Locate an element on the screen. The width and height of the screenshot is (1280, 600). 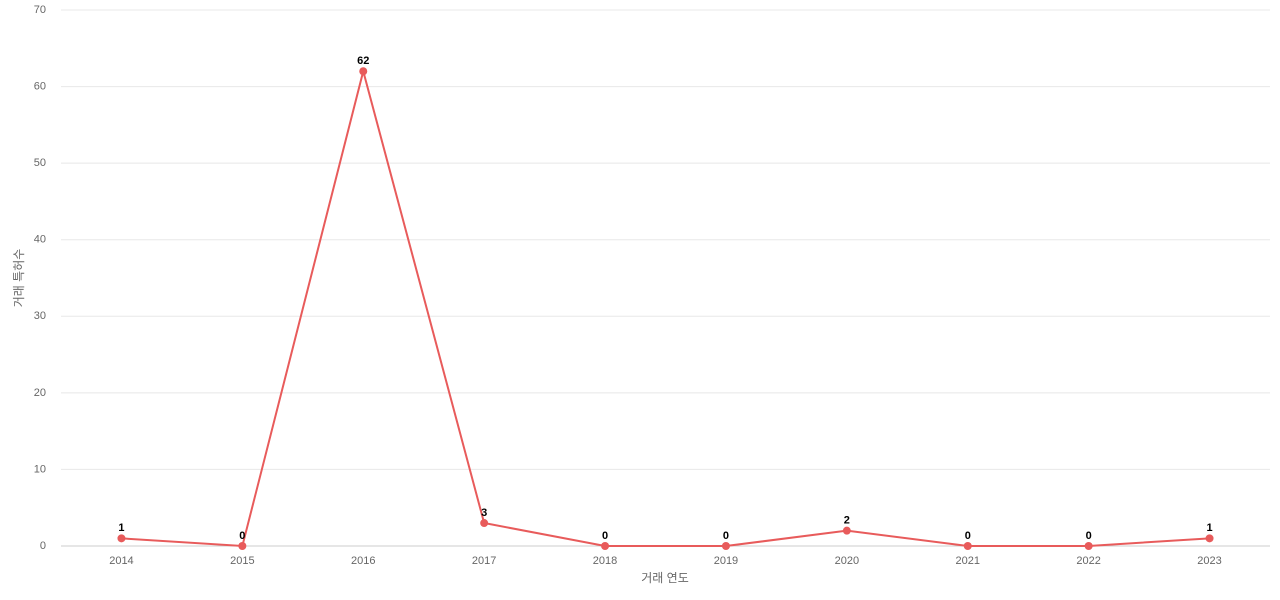
x-tick-label: 2020 is located at coordinates (847, 561).